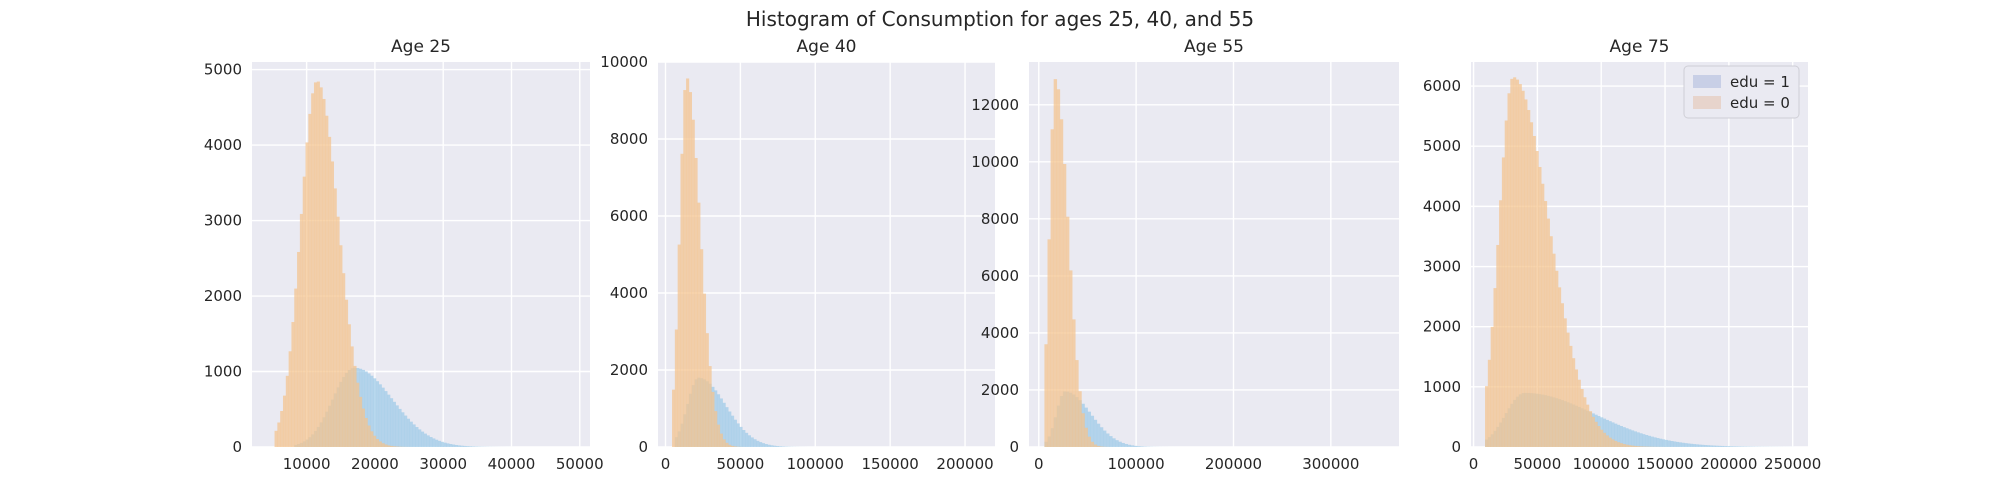 The image size is (2000, 504). What do you see at coordinates (1760, 103) in the screenshot?
I see `legend-label-edu-0: edu = 0` at bounding box center [1760, 103].